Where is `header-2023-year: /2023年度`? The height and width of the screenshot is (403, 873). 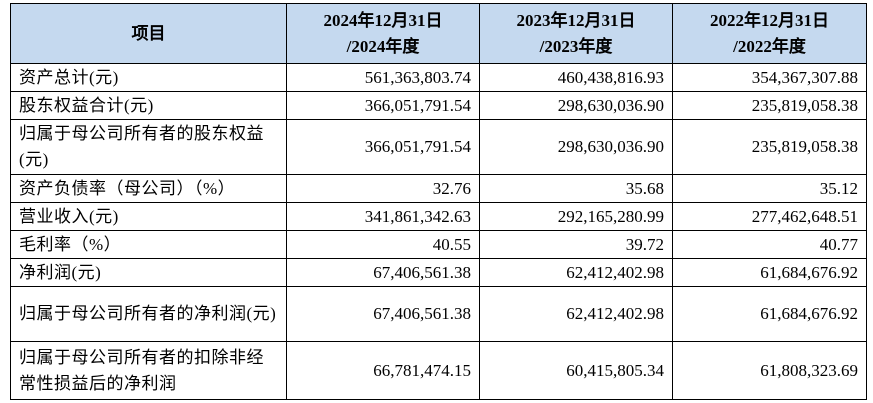
header-2023-year: /2023年度 is located at coordinates (576, 46).